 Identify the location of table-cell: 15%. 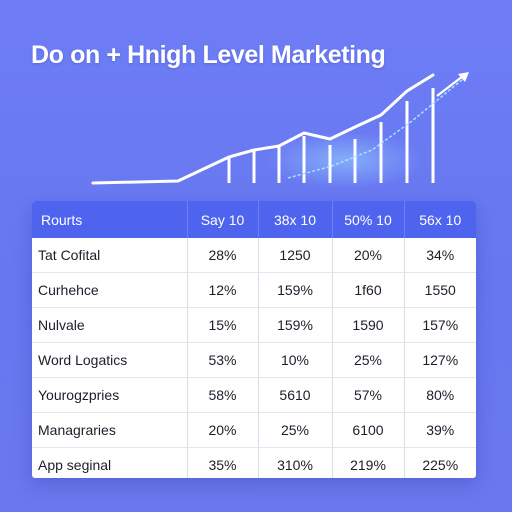
(223, 325).